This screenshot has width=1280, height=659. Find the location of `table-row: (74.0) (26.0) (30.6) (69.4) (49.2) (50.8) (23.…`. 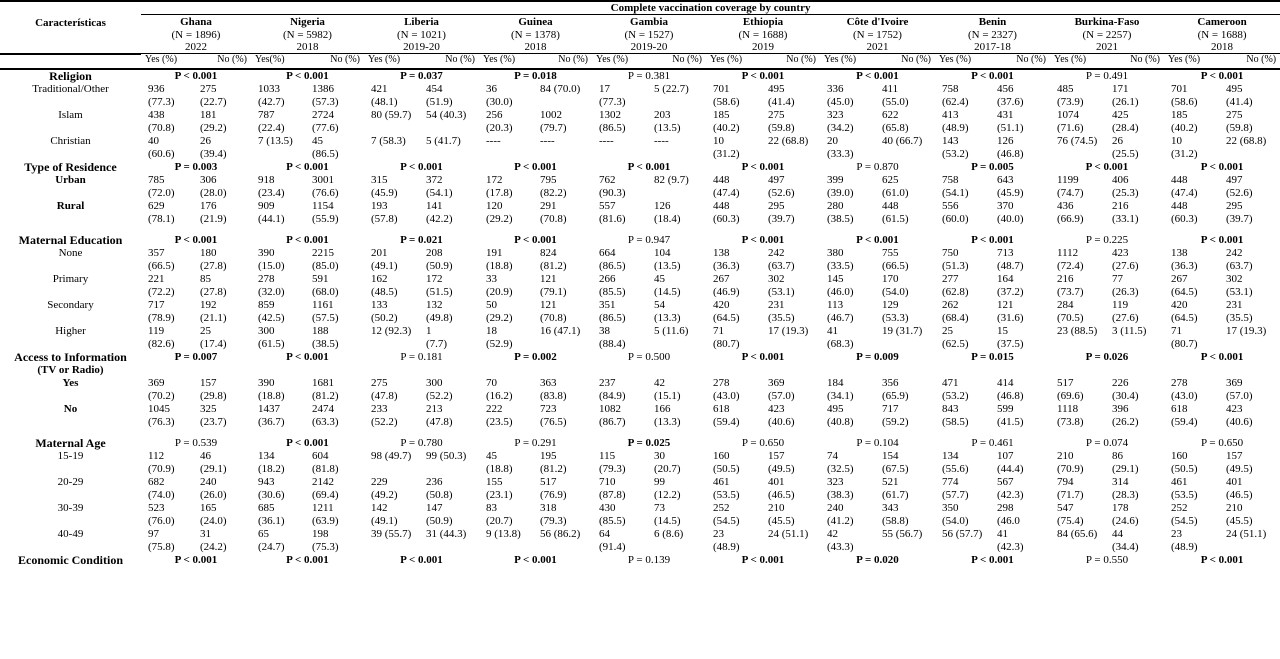

table-row: (74.0) (26.0) (30.6) (69.4) (49.2) (50.8) (23.… is located at coordinates (640, 495).